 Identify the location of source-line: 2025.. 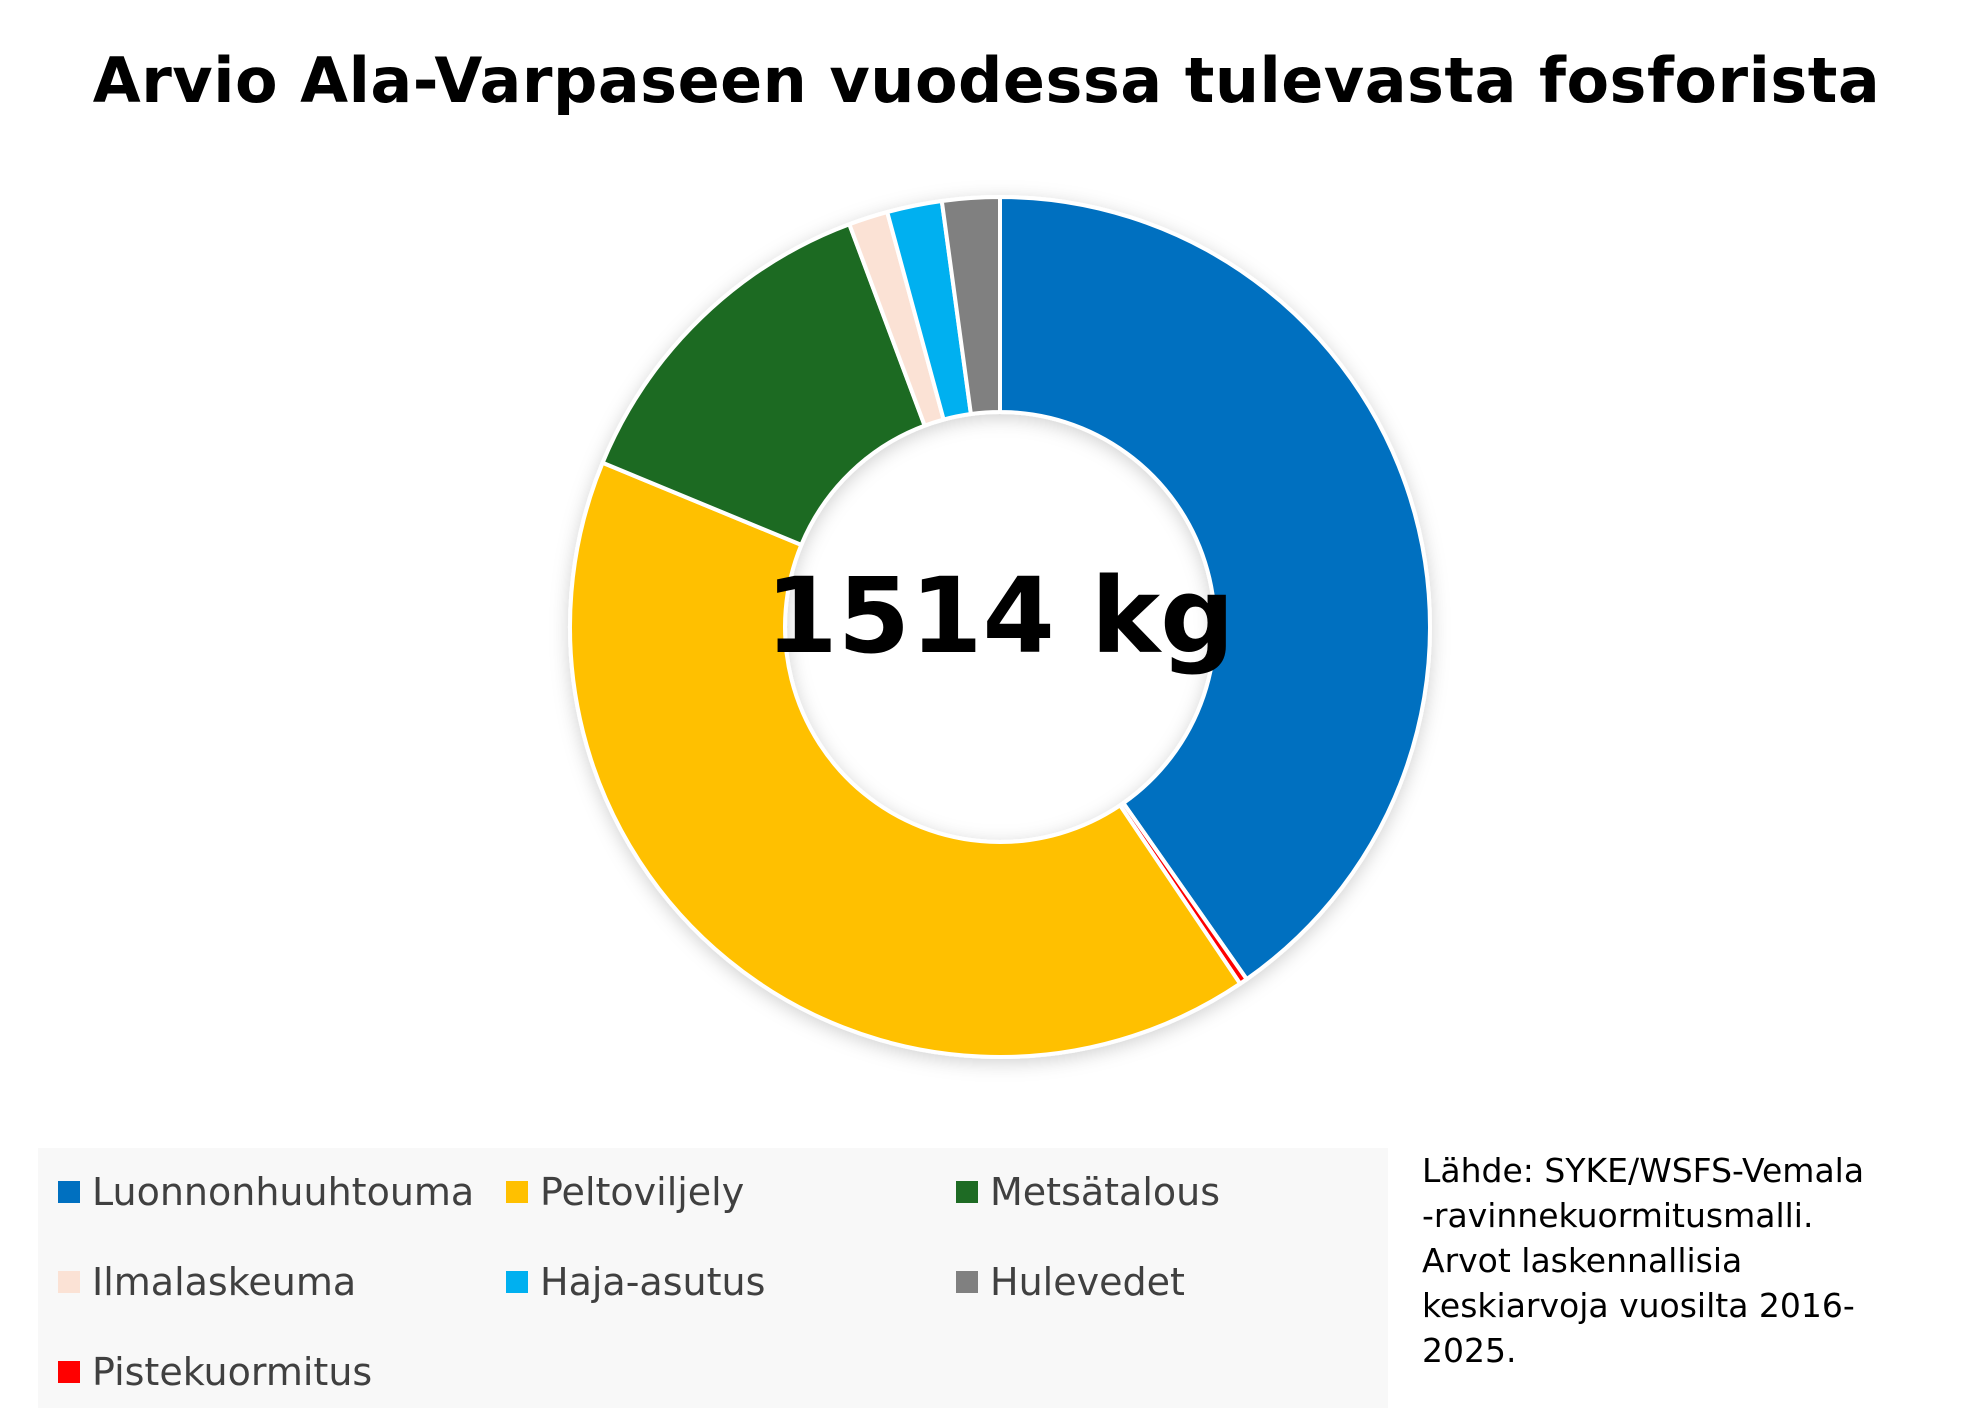
(1469, 1350).